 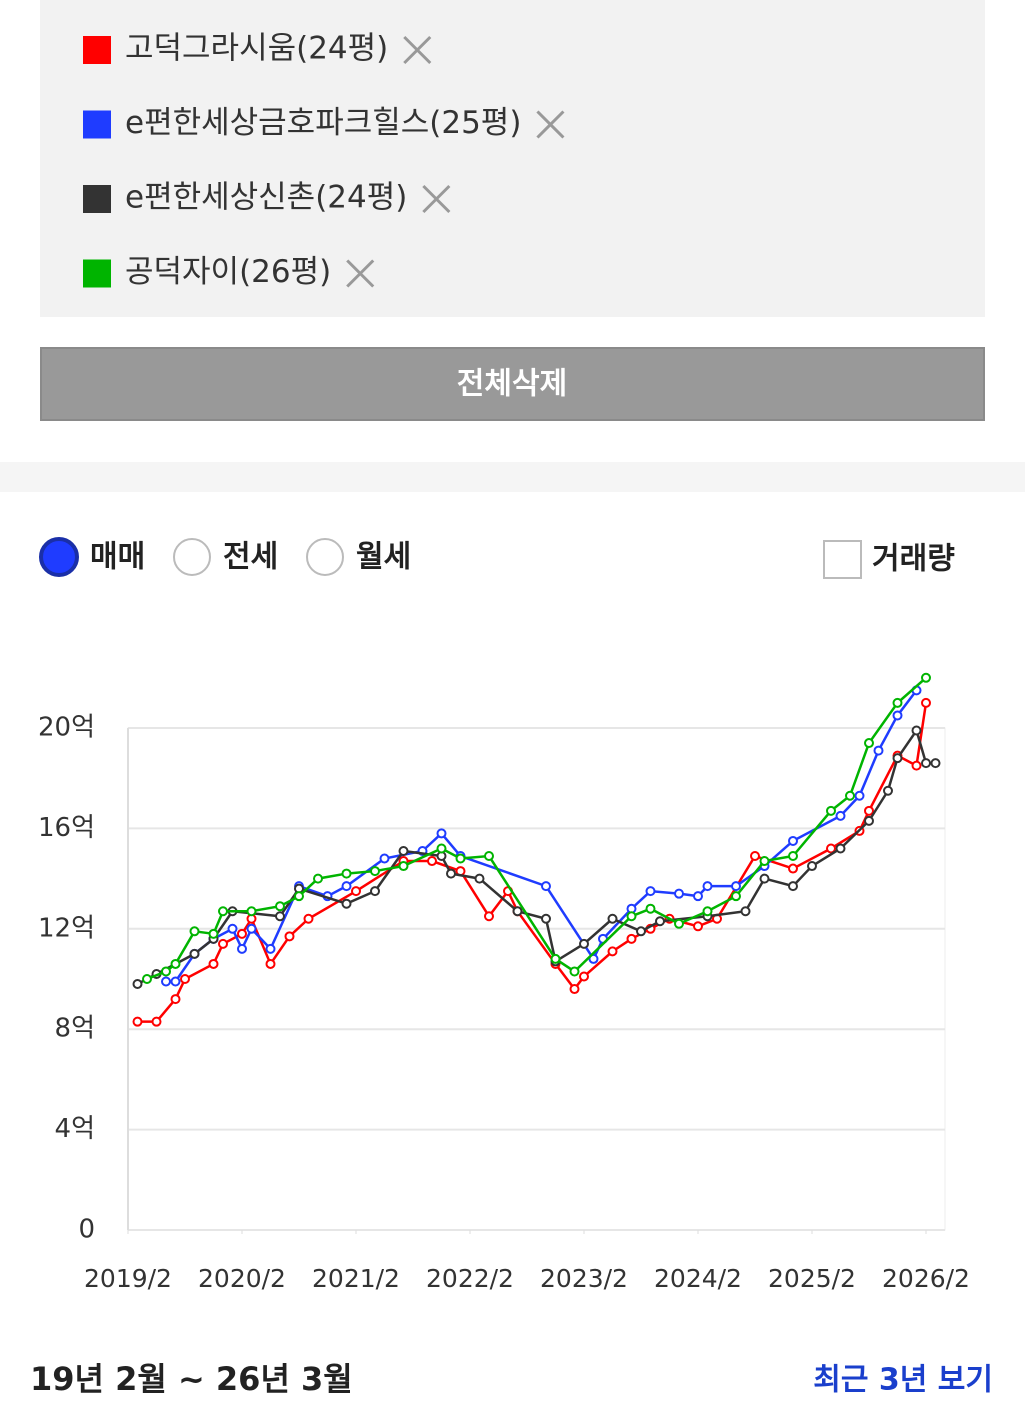 I want to click on x-tick-label: 2021/2, so click(x=356, y=1278).